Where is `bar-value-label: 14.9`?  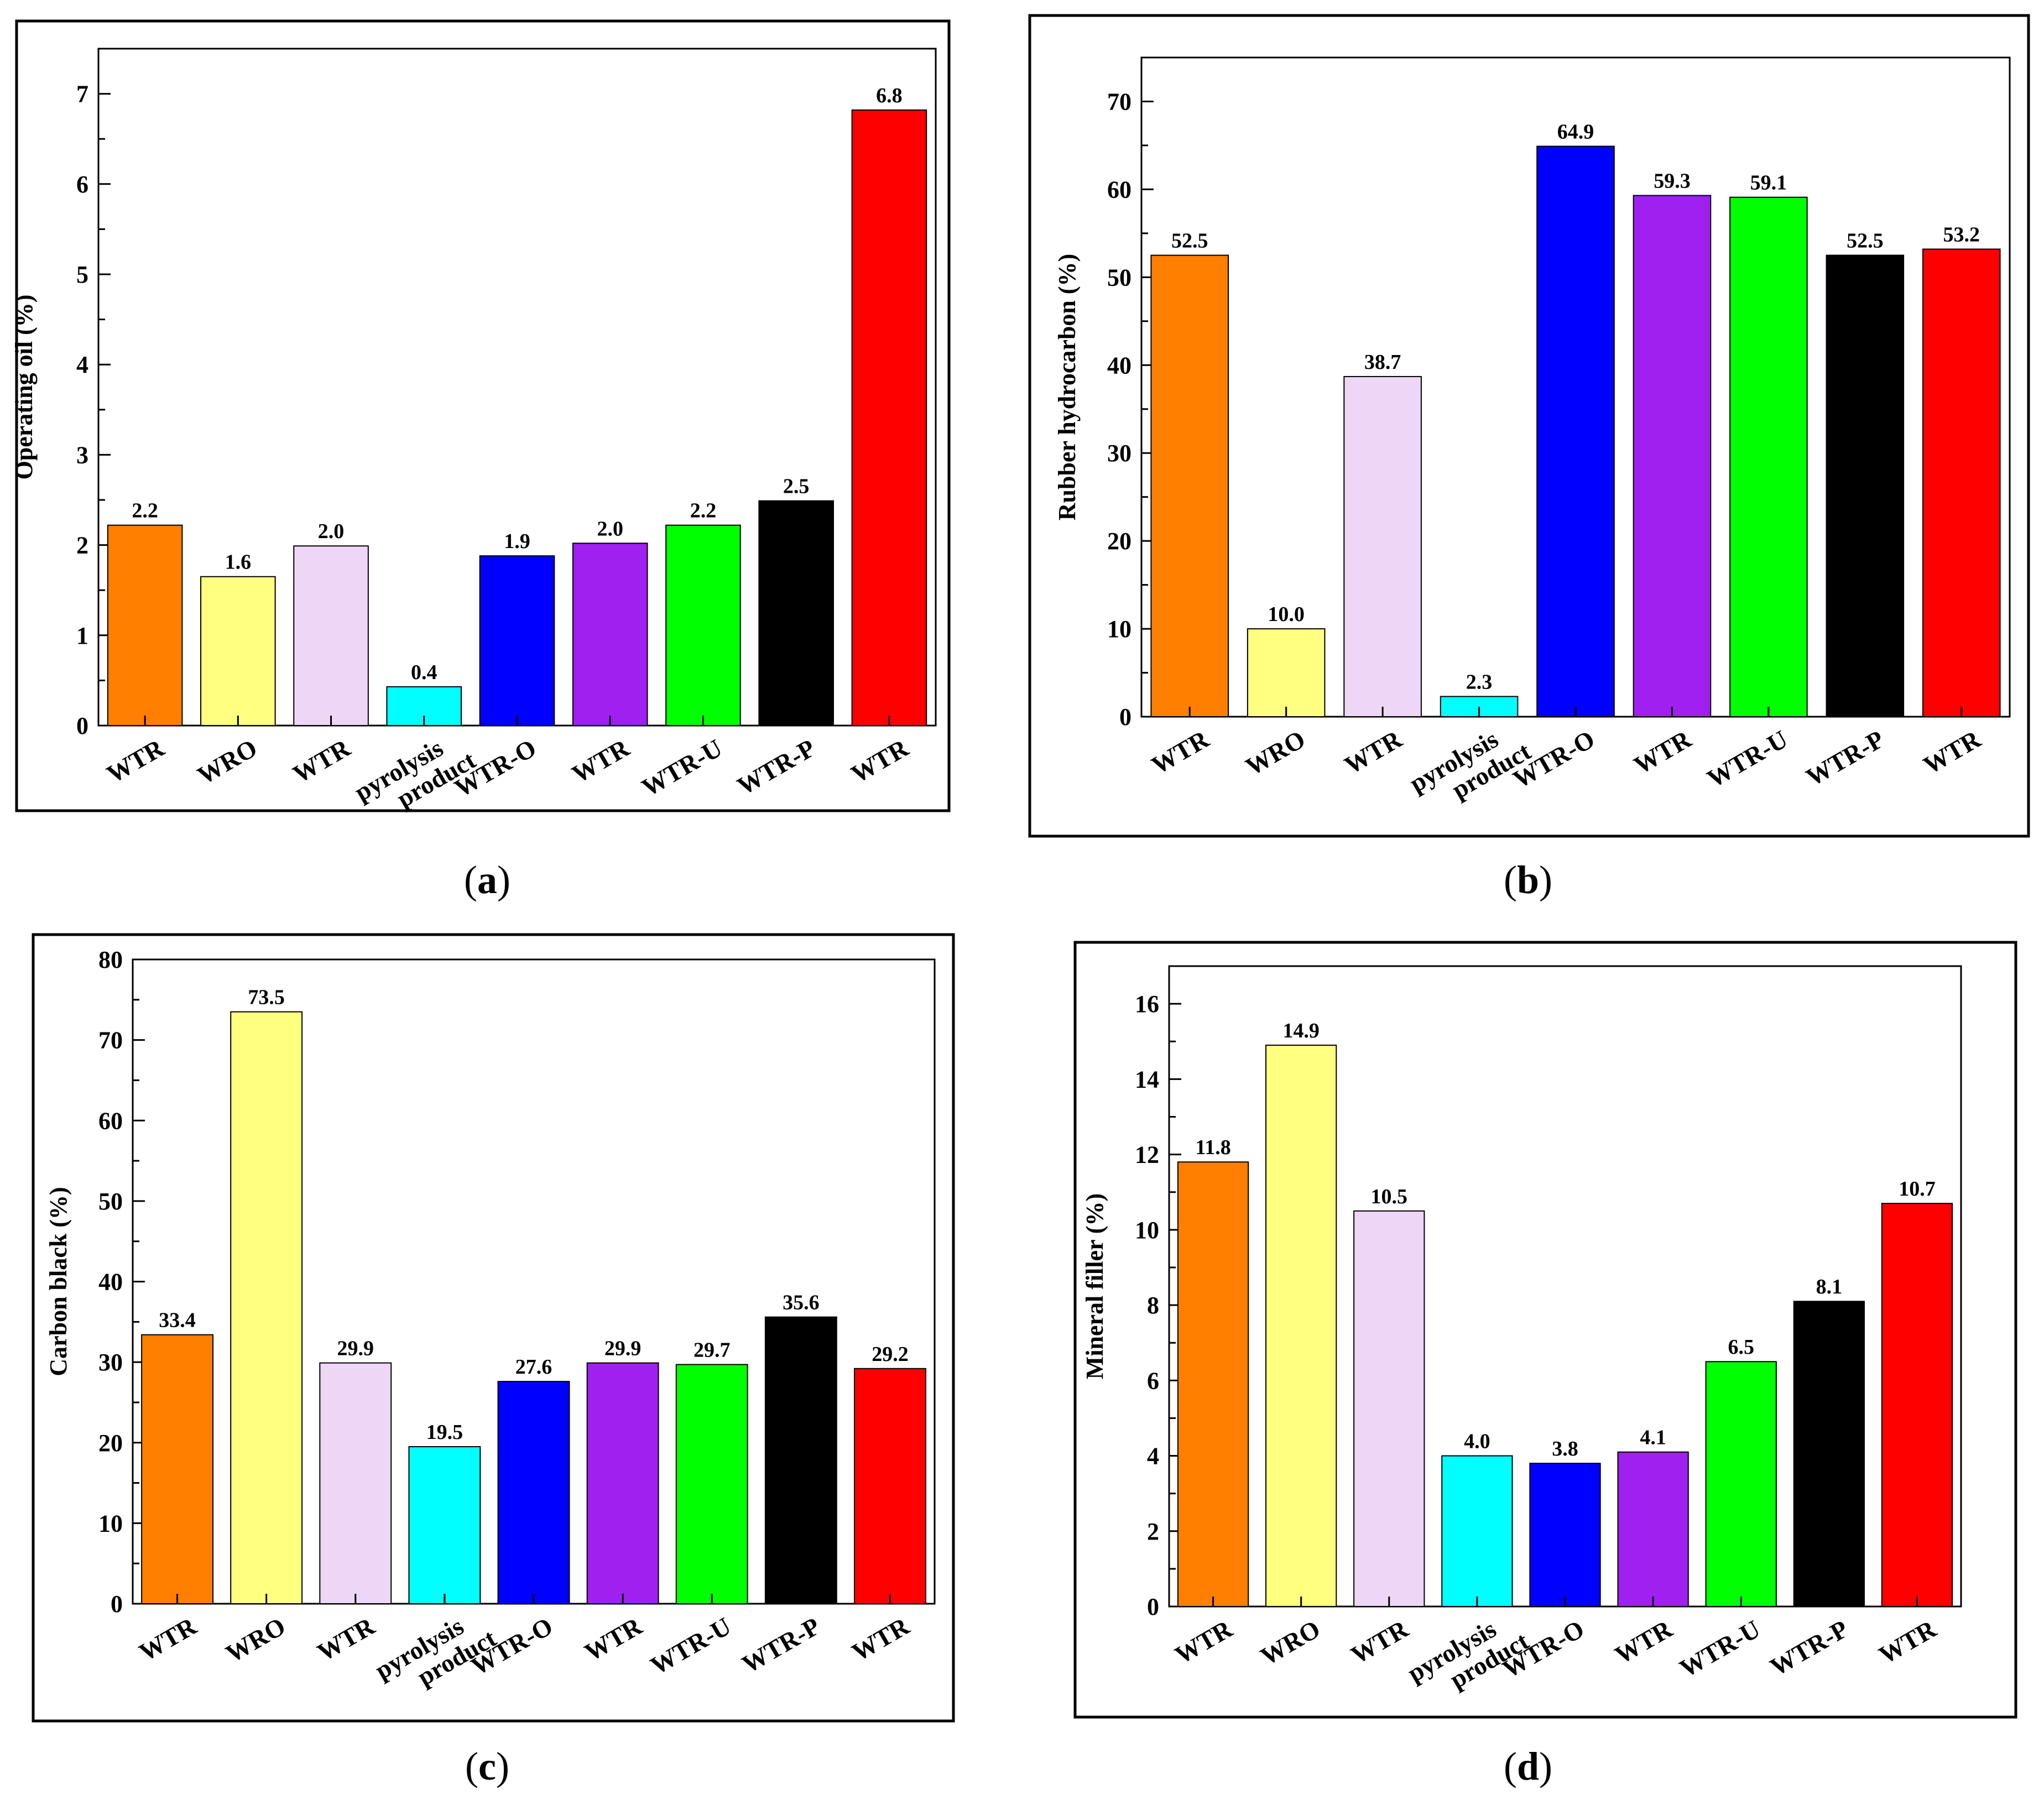 bar-value-label: 14.9 is located at coordinates (1301, 1030).